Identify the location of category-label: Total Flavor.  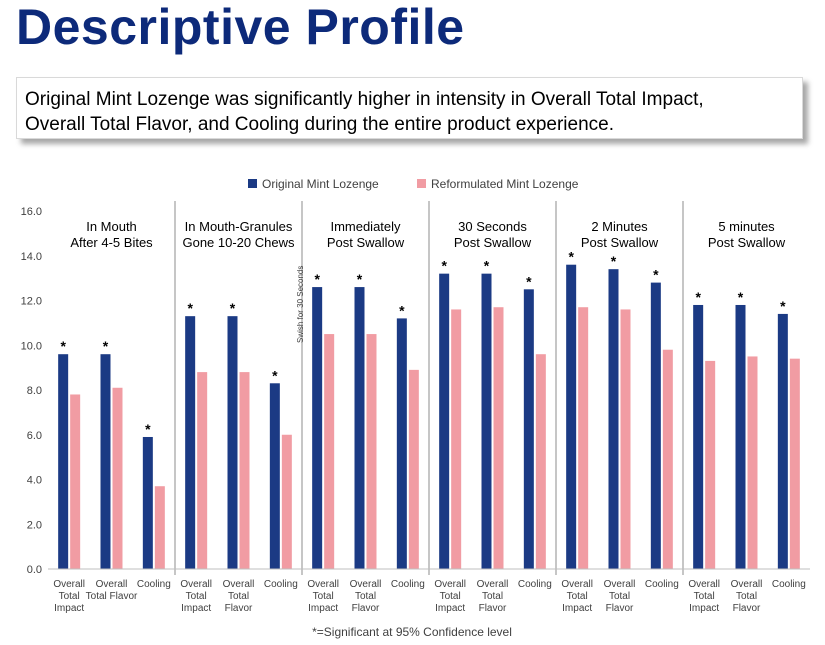
(112, 596).